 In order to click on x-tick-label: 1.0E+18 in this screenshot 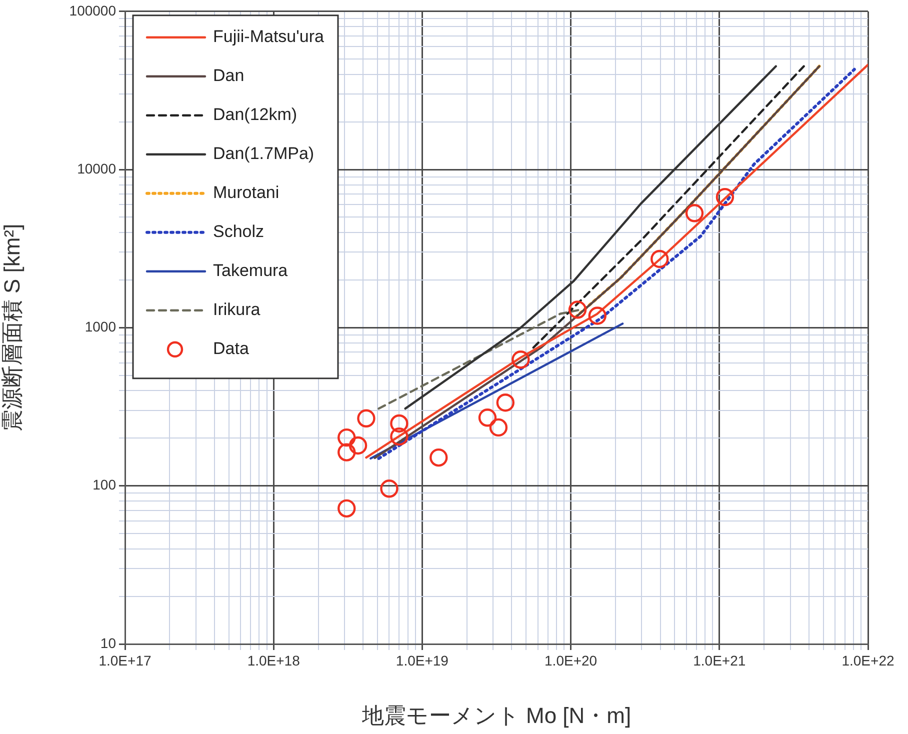, I will do `click(273, 660)`.